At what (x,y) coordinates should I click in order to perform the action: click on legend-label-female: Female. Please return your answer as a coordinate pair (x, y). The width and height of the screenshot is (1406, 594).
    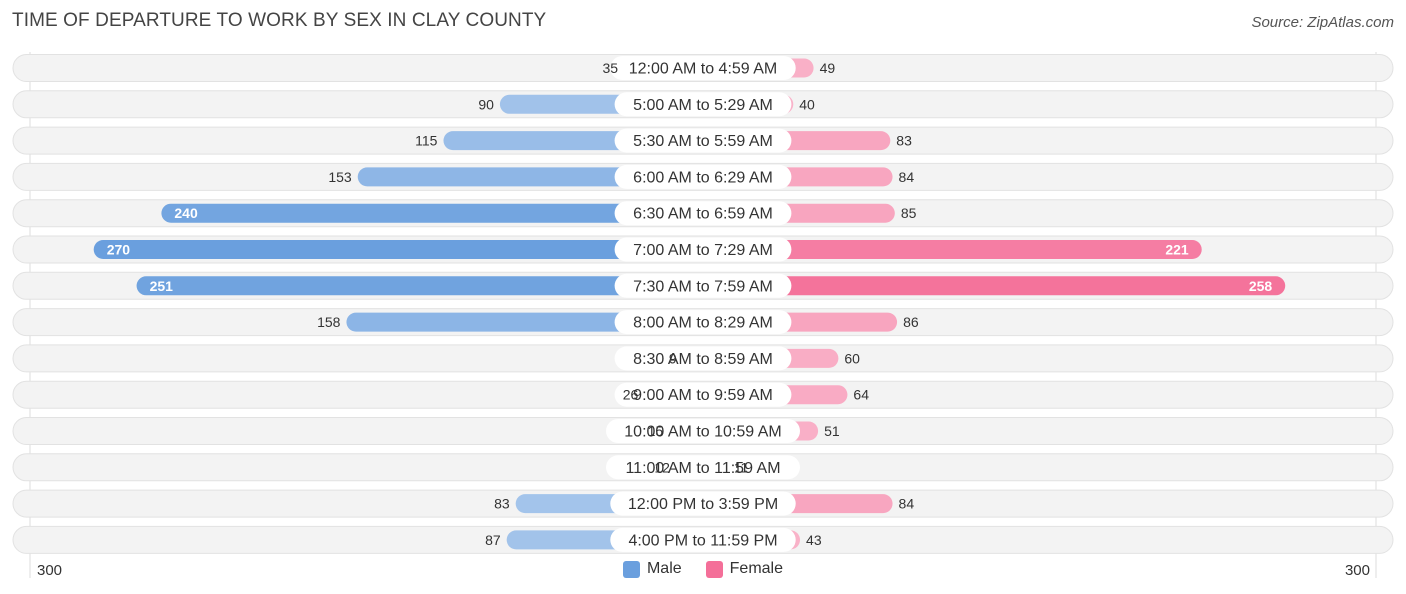
    Looking at the image, I should click on (756, 568).